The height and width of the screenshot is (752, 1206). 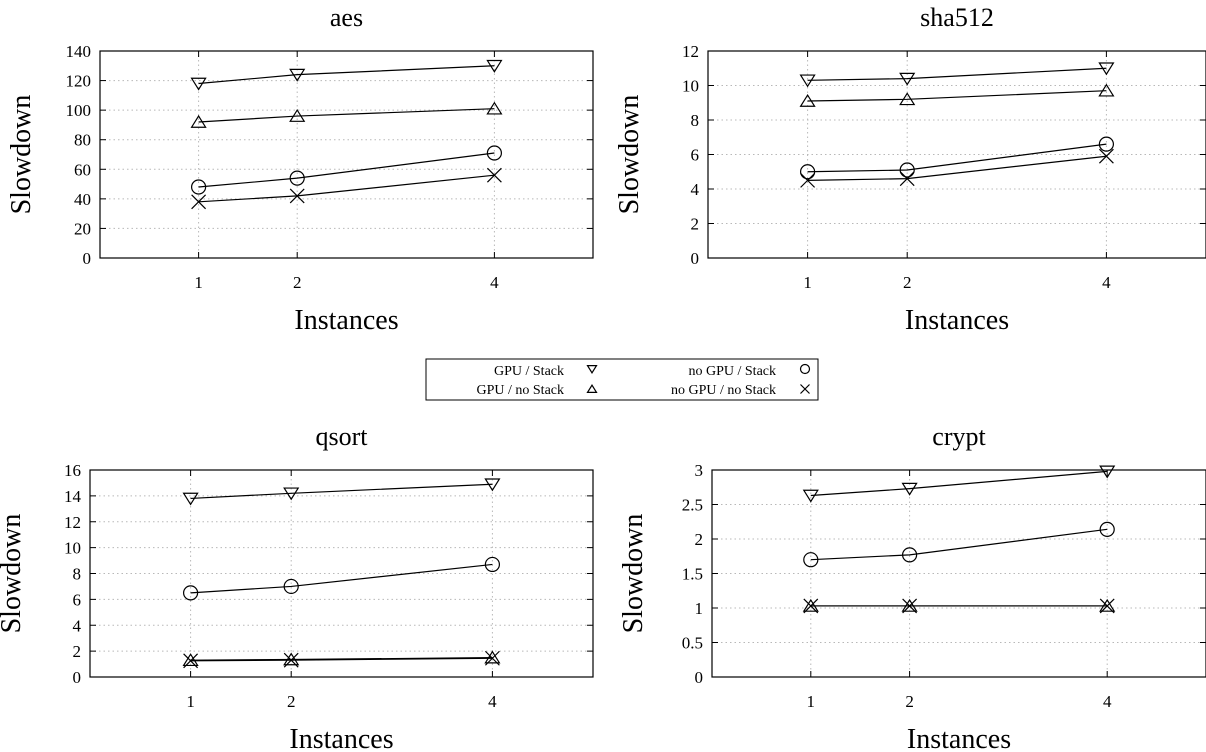 I want to click on legend-marker-triangle-up-icon, so click(x=592, y=388).